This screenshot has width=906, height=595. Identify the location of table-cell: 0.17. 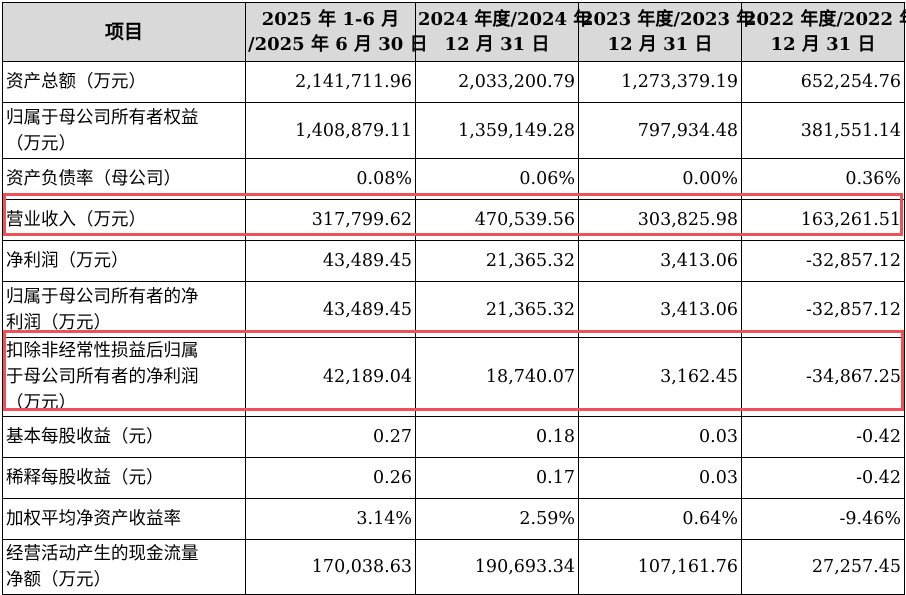
(497, 478).